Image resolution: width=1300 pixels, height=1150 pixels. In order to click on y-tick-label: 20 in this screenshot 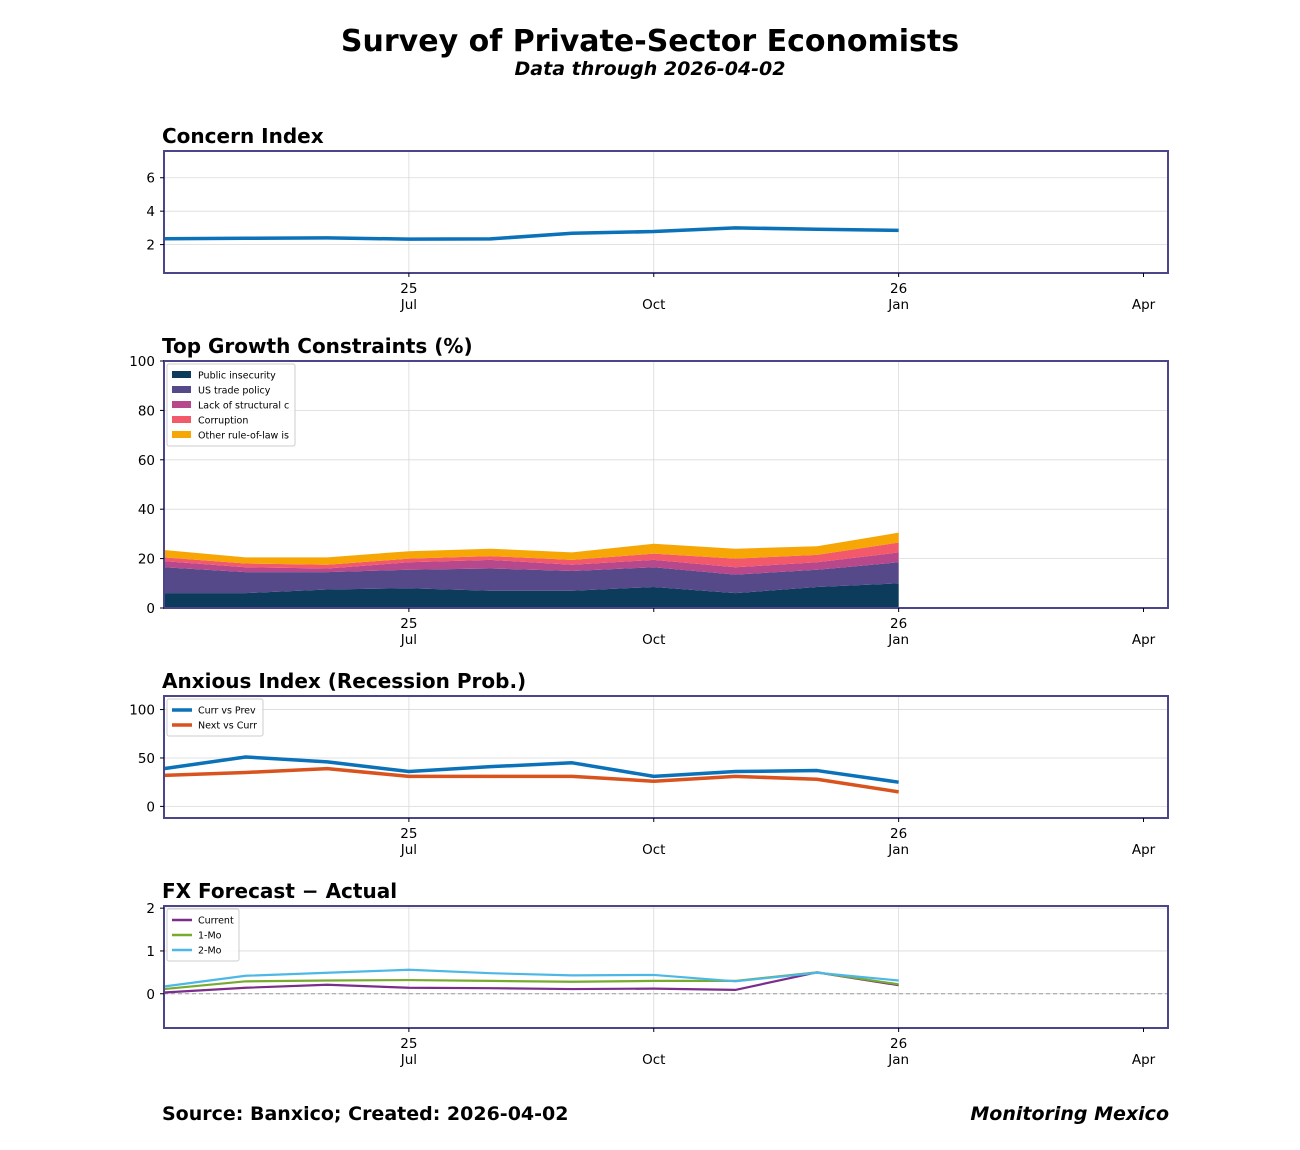, I will do `click(146, 560)`.